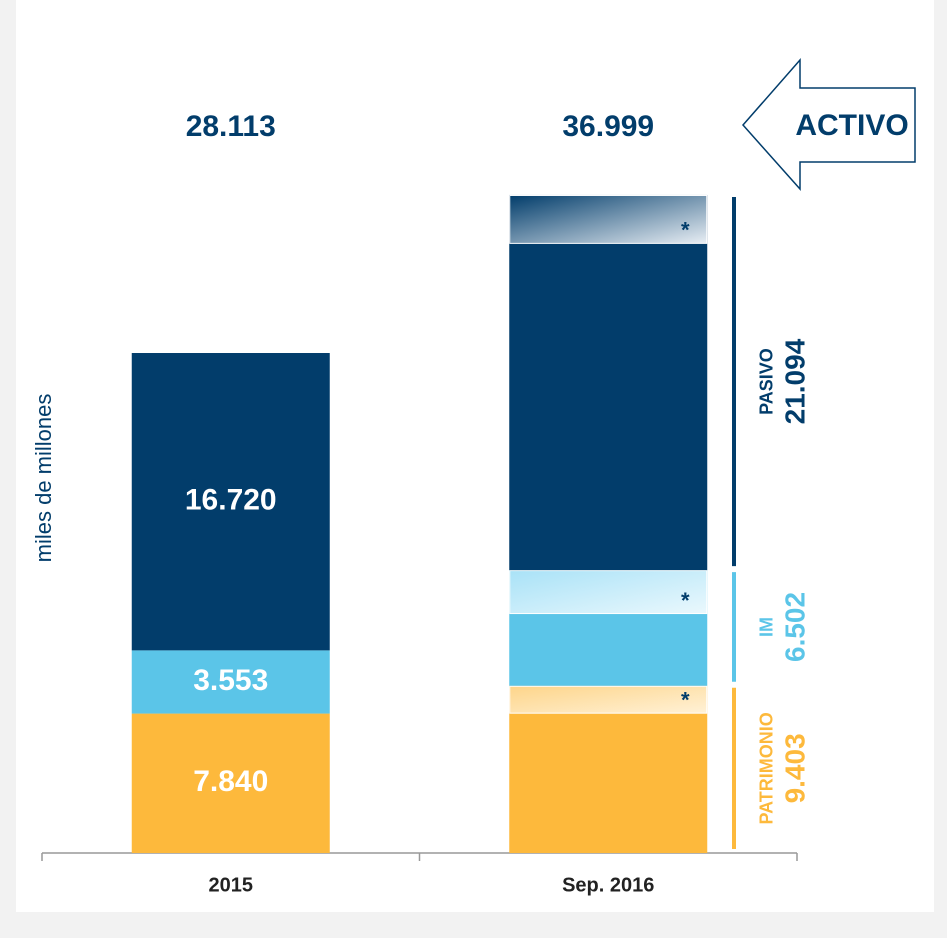 This screenshot has height=943, width=947. Describe the element at coordinates (608, 885) in the screenshot. I see `x-tick-label: Sep. 2016` at that location.